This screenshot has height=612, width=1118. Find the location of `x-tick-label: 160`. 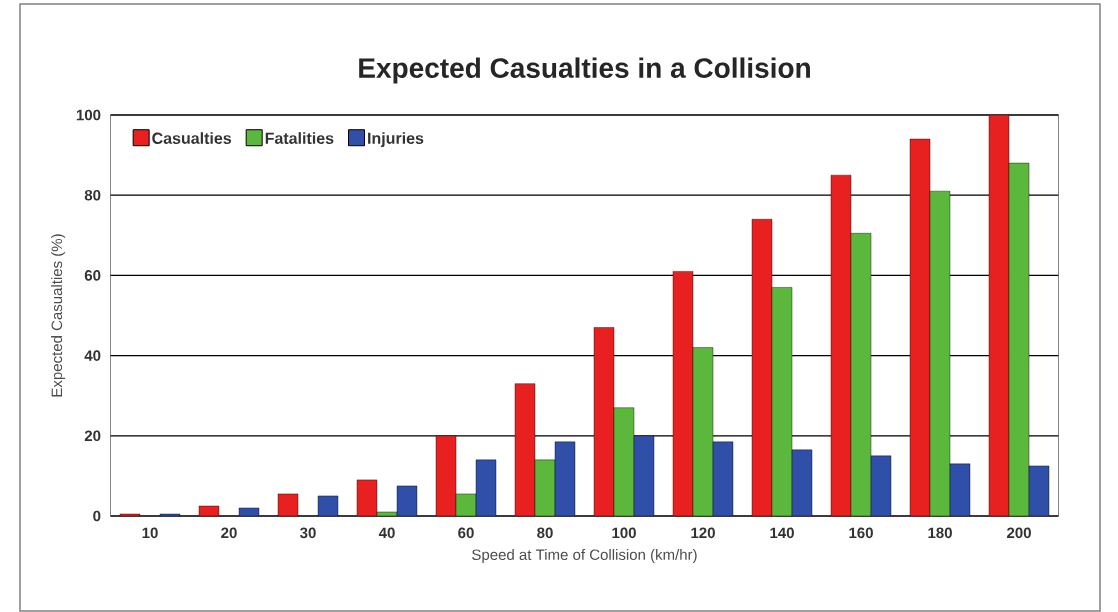

x-tick-label: 160 is located at coordinates (861, 533).